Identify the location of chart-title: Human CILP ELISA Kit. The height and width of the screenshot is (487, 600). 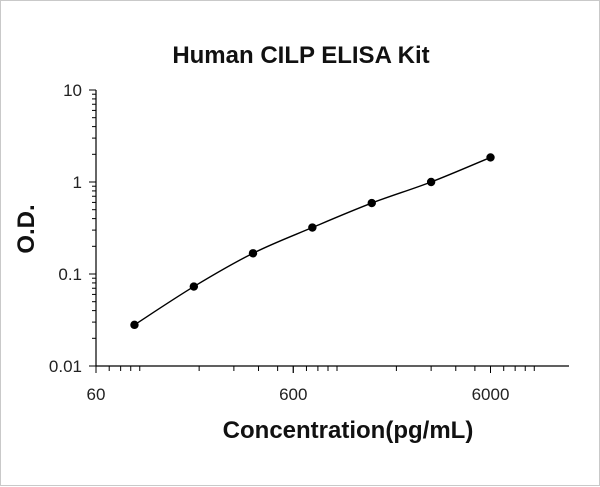
(300, 55).